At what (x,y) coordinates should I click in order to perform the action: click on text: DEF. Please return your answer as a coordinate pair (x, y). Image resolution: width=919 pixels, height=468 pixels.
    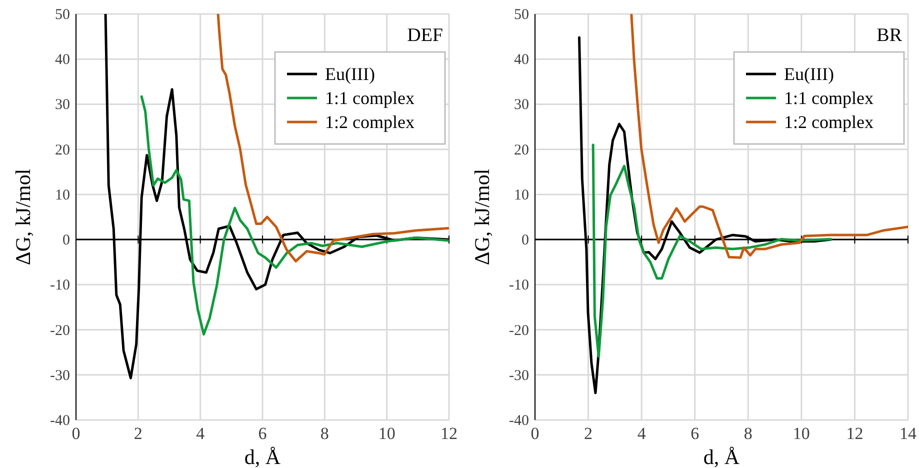
    Looking at the image, I should click on (425, 35).